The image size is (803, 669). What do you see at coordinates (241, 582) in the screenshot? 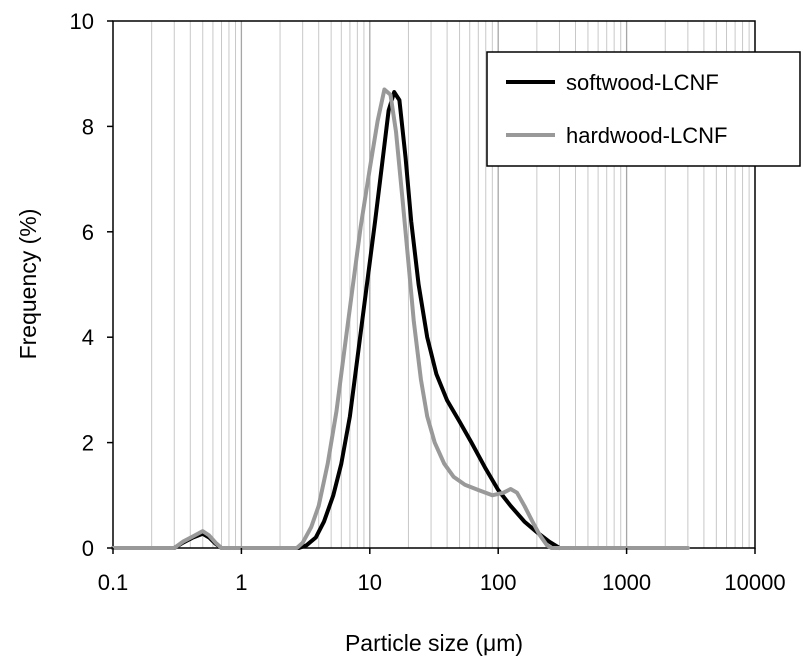
I see `x-tick-label: 1` at bounding box center [241, 582].